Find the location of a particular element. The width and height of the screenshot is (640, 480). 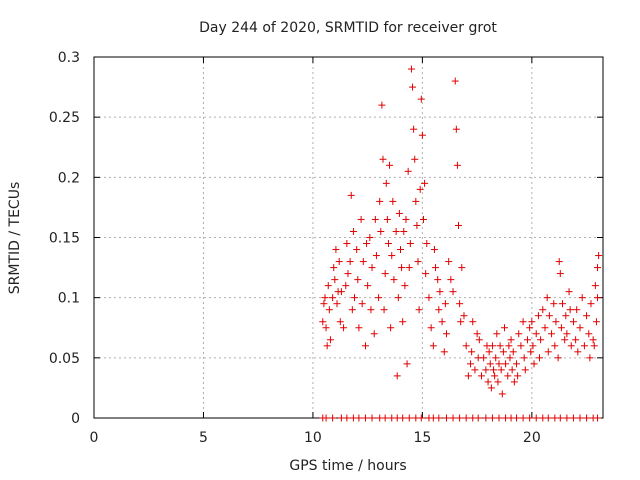

x-tick-label: 20 is located at coordinates (532, 438).